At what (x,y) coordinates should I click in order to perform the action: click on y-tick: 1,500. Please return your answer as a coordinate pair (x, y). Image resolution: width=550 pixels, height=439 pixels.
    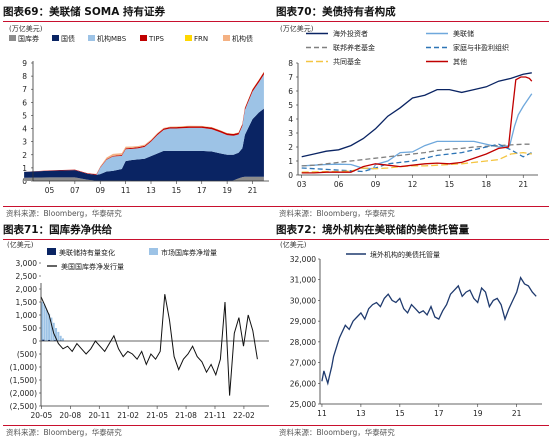
    Looking at the image, I should click on (27, 302).